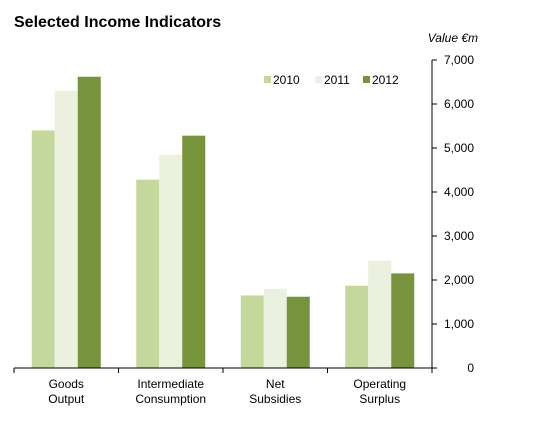 This screenshot has height=435, width=535. Describe the element at coordinates (170, 391) in the screenshot. I see `x-tick-label: Intermediate Consumption` at that location.